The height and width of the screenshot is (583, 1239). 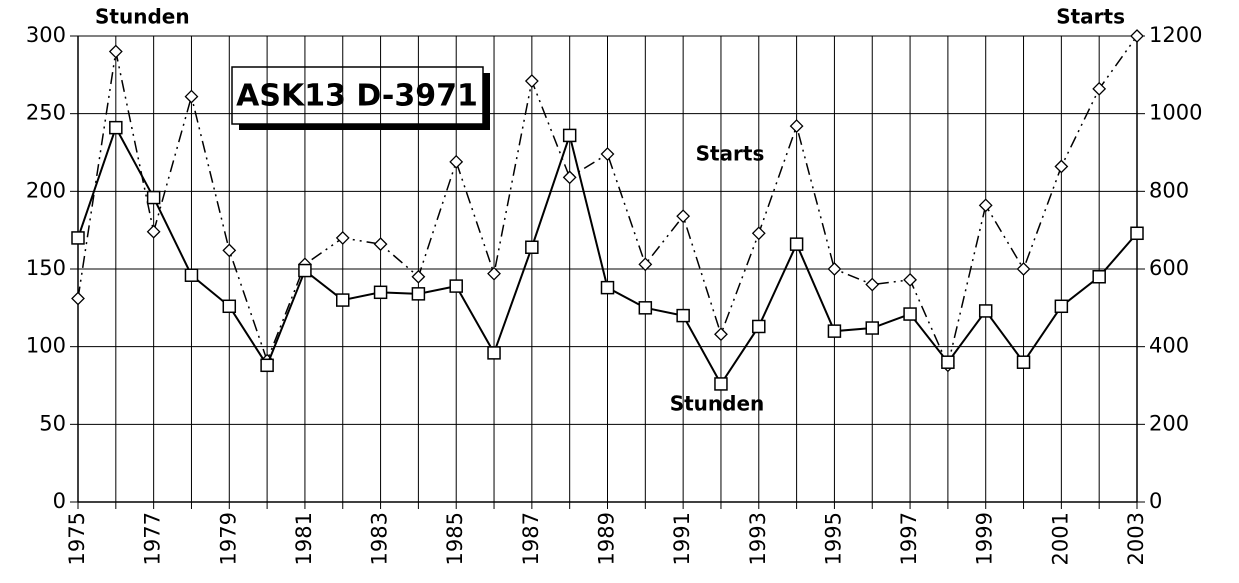 I want to click on x-tick-label: 1991, so click(x=682, y=538).